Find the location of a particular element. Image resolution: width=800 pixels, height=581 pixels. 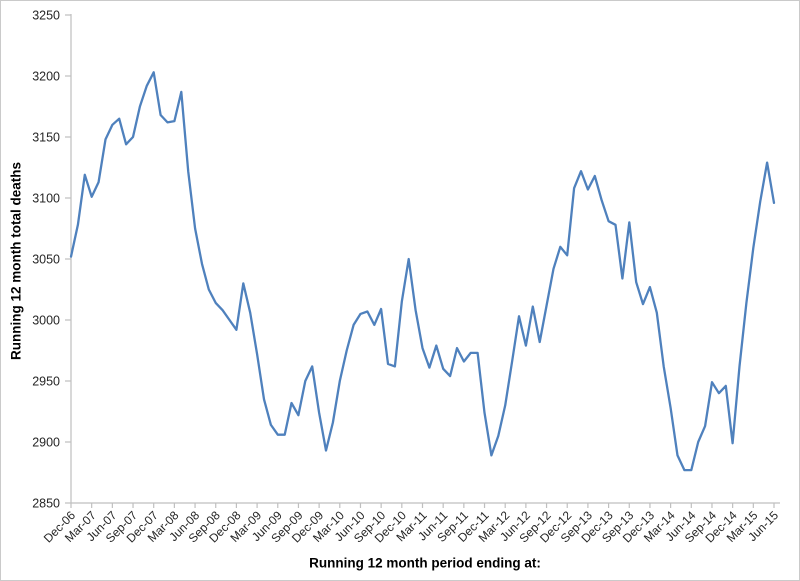

y-tick-label: 3100 is located at coordinates (46, 199).